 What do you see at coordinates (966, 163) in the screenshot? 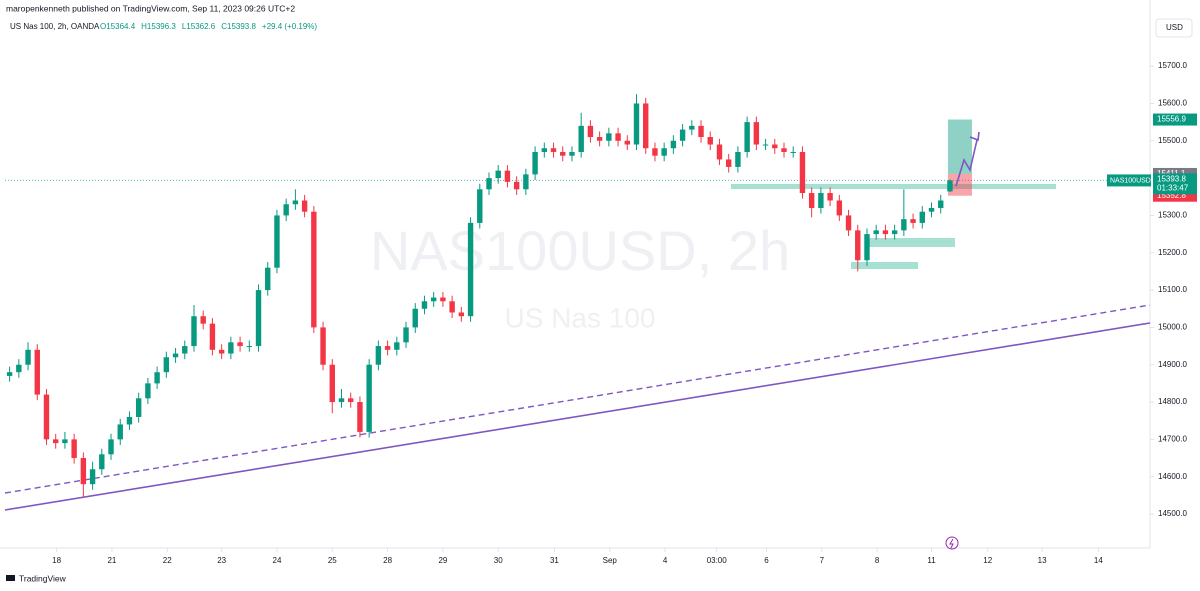
I see `projection-arrow` at bounding box center [966, 163].